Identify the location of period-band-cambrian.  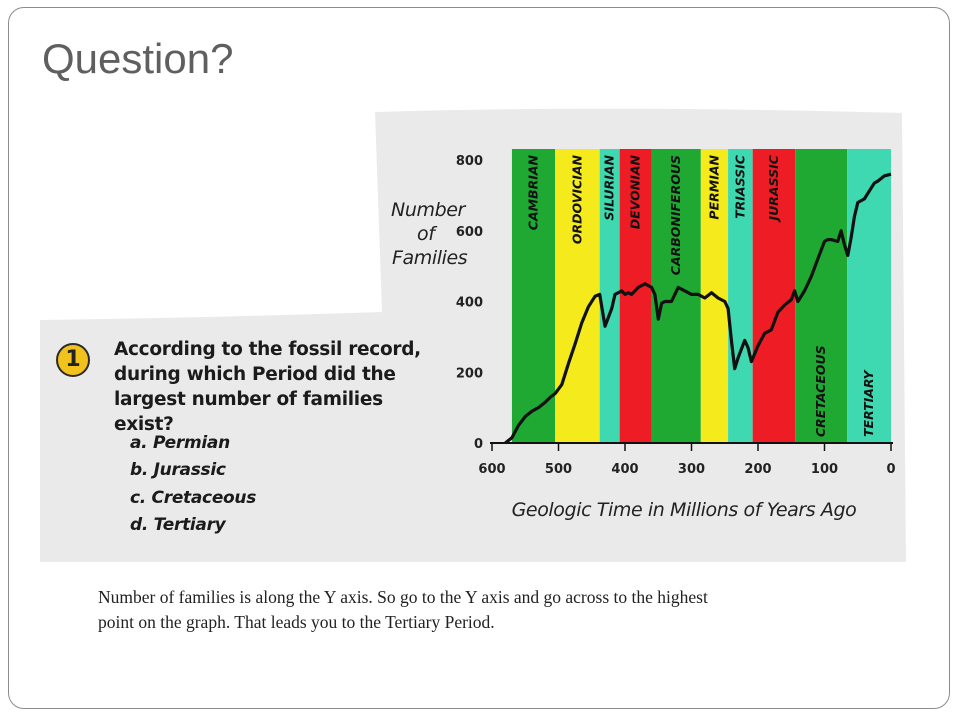
(533, 296).